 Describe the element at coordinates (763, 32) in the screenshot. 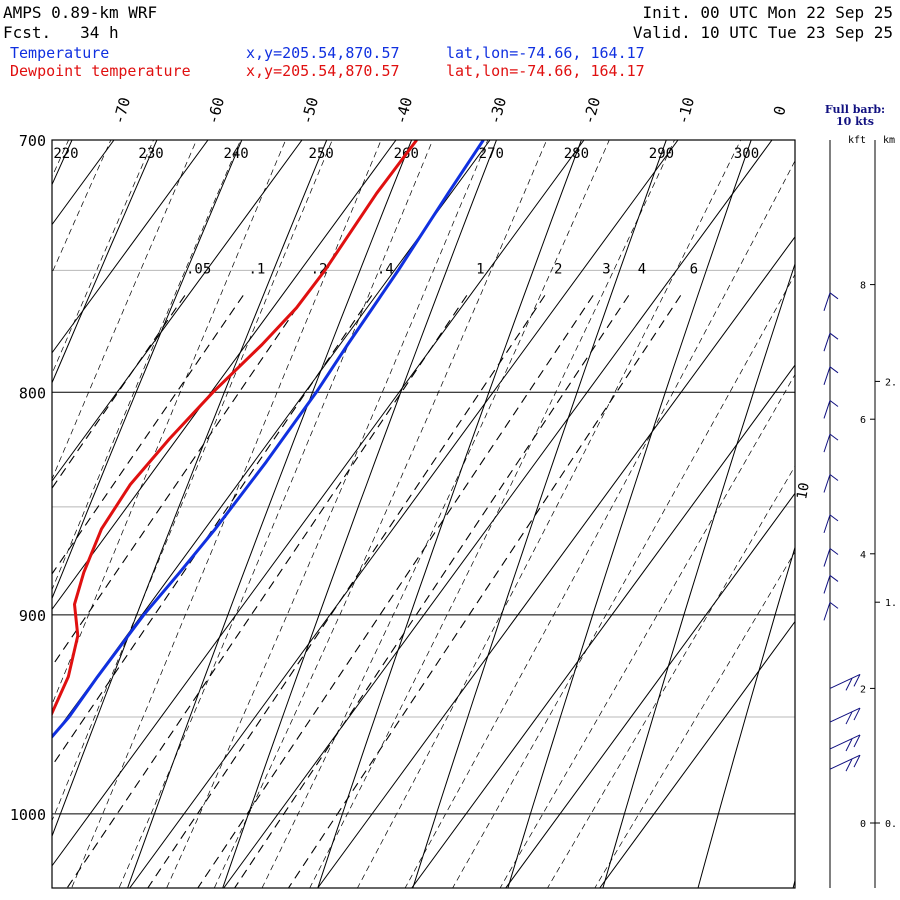

I see `valid-time: Valid. 10 UTC Tue 23 Sep 25` at that location.